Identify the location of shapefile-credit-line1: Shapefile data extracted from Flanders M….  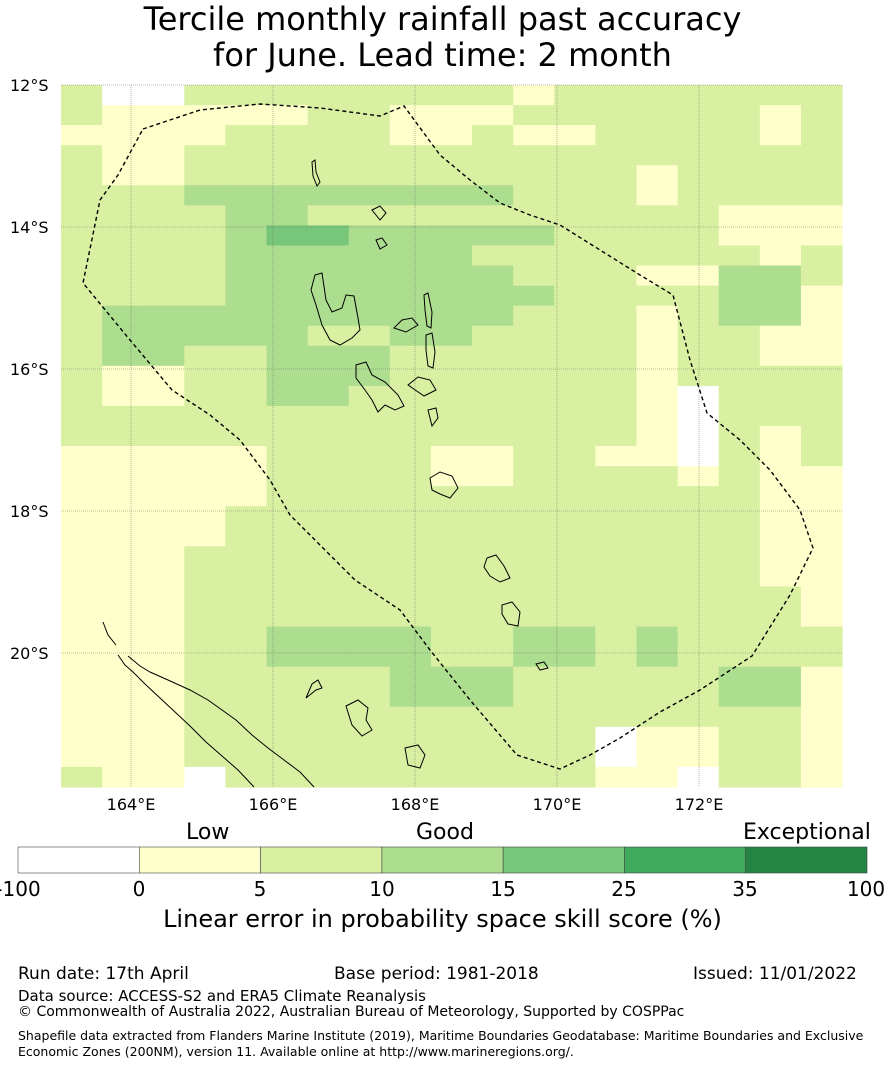
(441, 1035).